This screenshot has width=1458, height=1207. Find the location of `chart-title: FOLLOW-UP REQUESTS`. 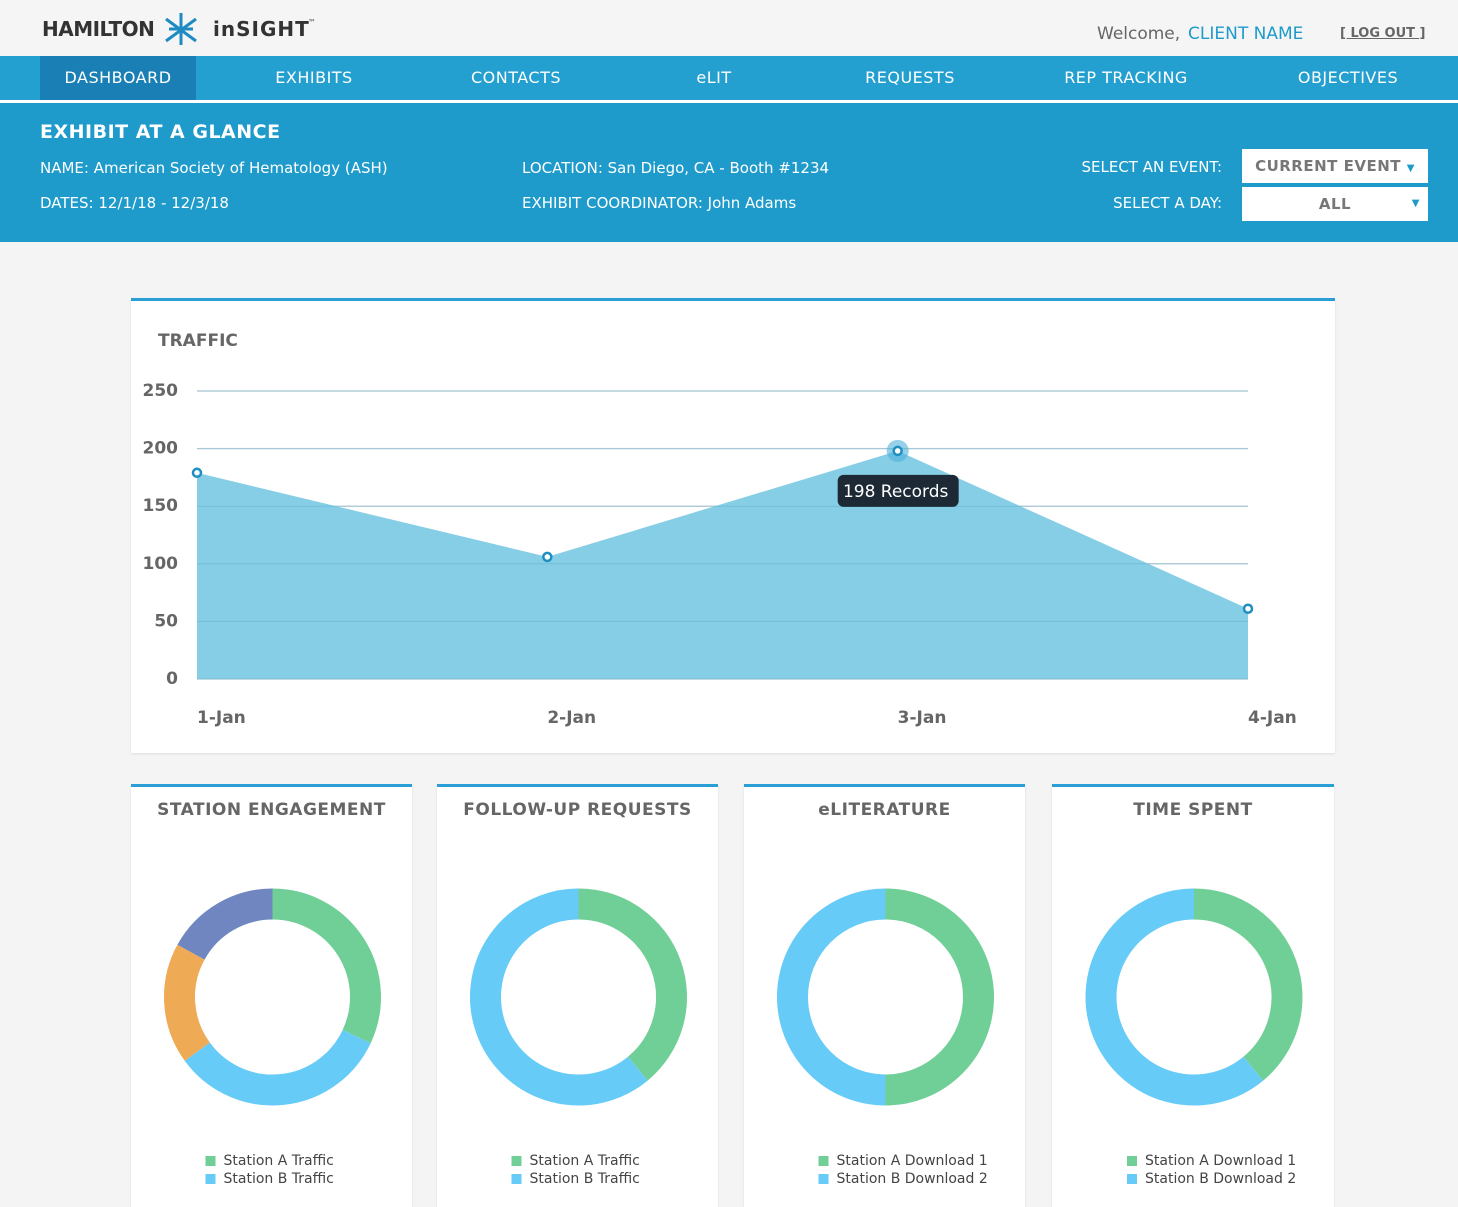

chart-title: FOLLOW-UP REQUESTS is located at coordinates (577, 810).